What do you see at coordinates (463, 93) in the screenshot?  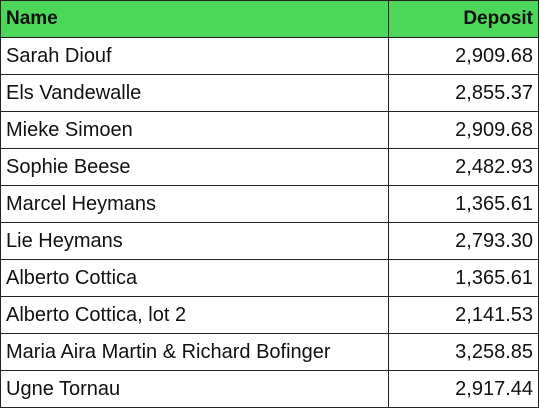 I see `deposit-cell: 2,855.37` at bounding box center [463, 93].